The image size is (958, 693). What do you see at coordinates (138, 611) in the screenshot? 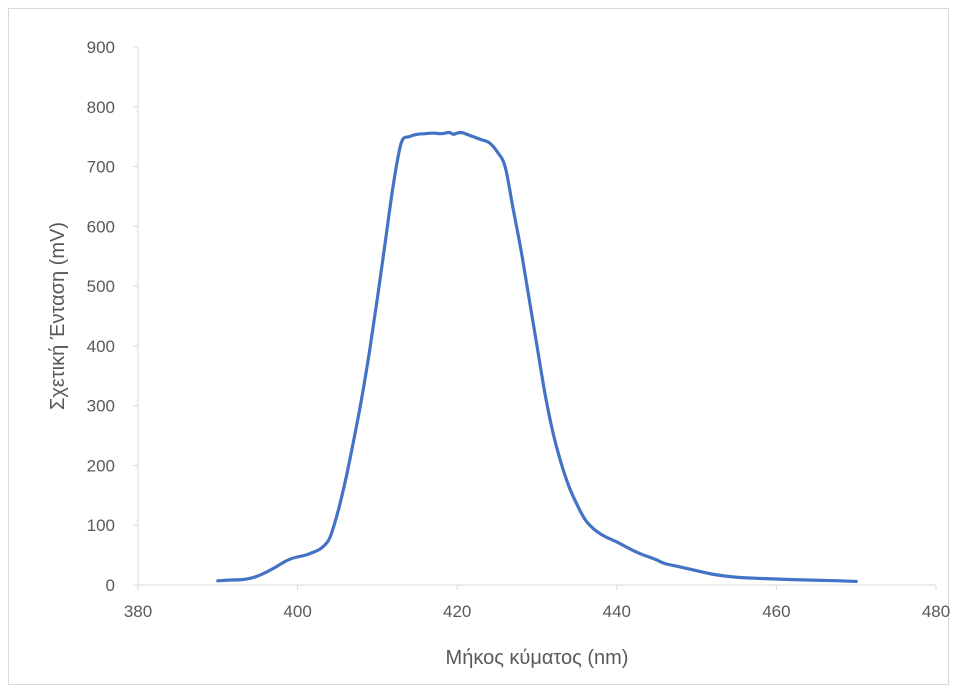
I see `x-tick-label: 380` at bounding box center [138, 611].